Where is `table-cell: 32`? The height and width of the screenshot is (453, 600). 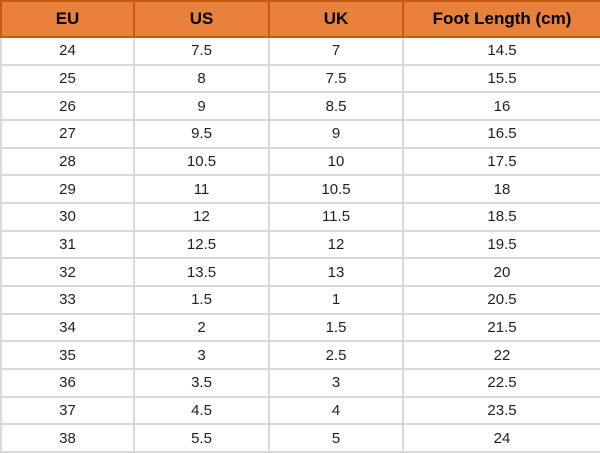 table-cell: 32 is located at coordinates (67, 272).